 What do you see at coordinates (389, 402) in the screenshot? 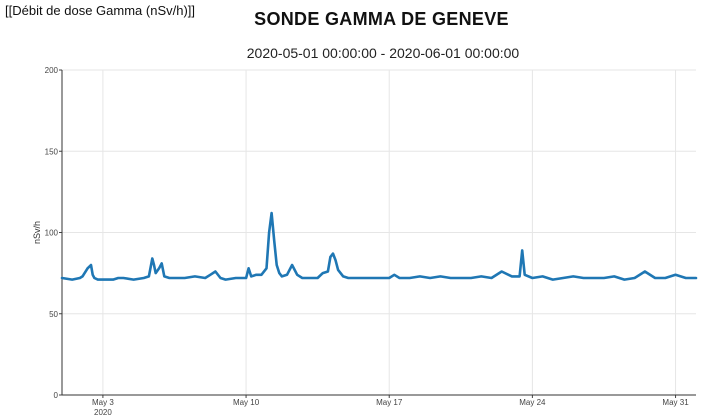
I see `x-tick-label: May 17` at bounding box center [389, 402].